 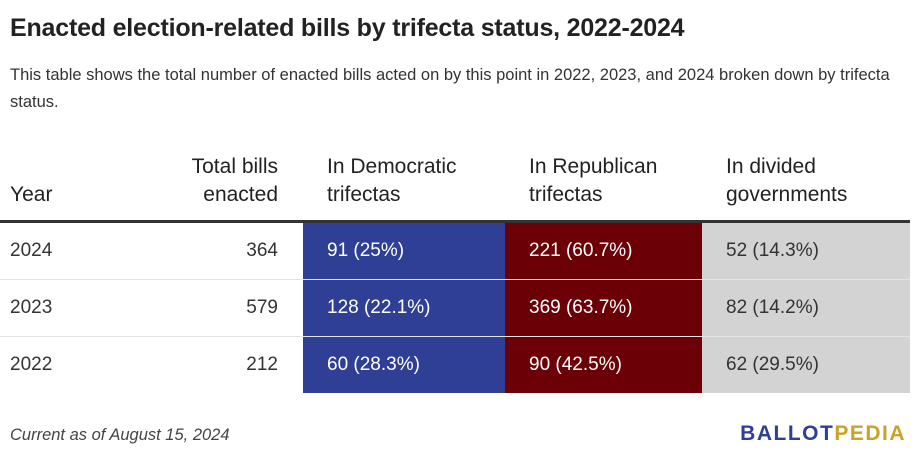 I want to click on header-divided-line-1: In divided, so click(x=771, y=166).